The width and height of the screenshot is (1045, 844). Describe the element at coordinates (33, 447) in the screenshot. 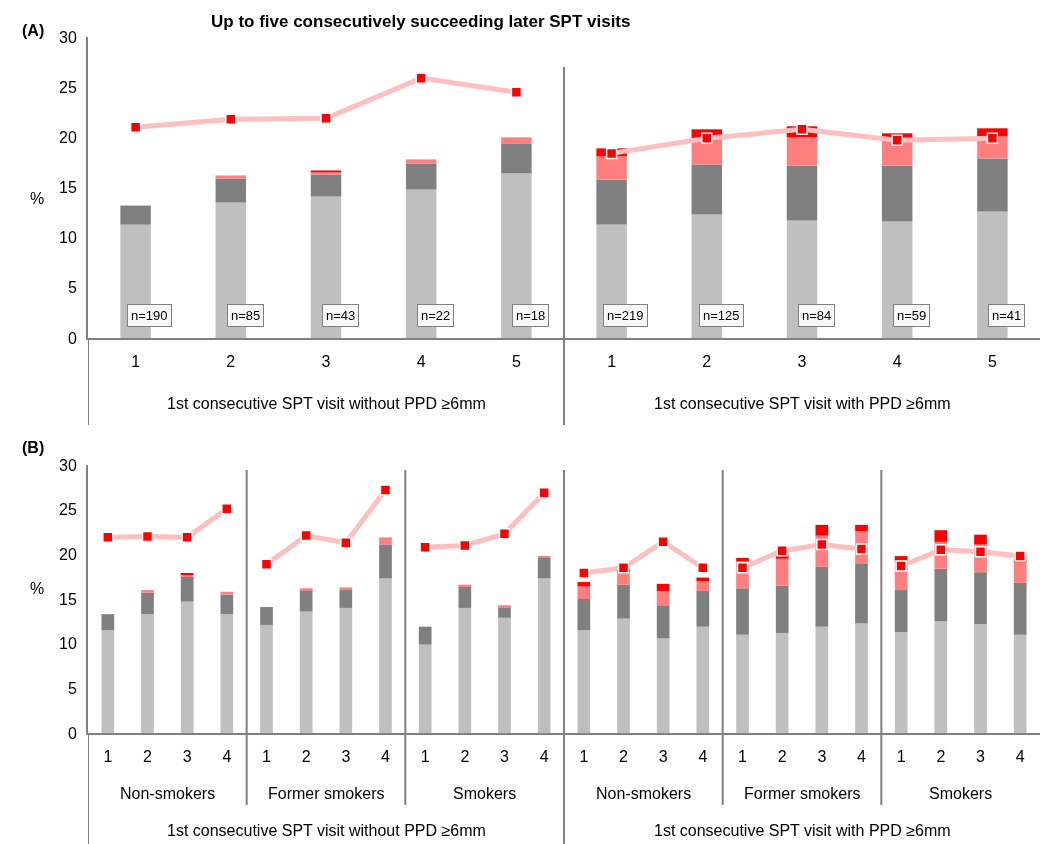

I see `chart-title: (B)` at that location.